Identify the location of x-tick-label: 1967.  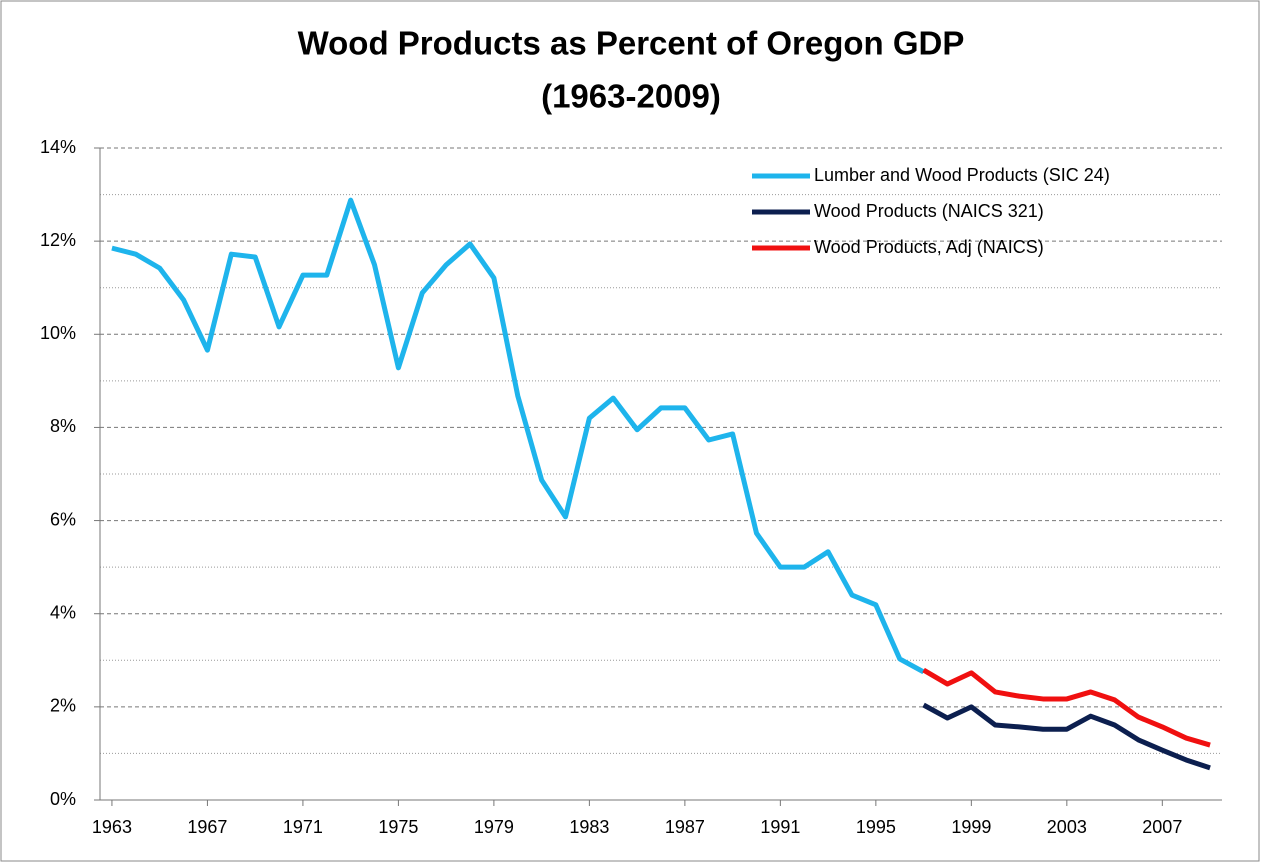
(207, 827).